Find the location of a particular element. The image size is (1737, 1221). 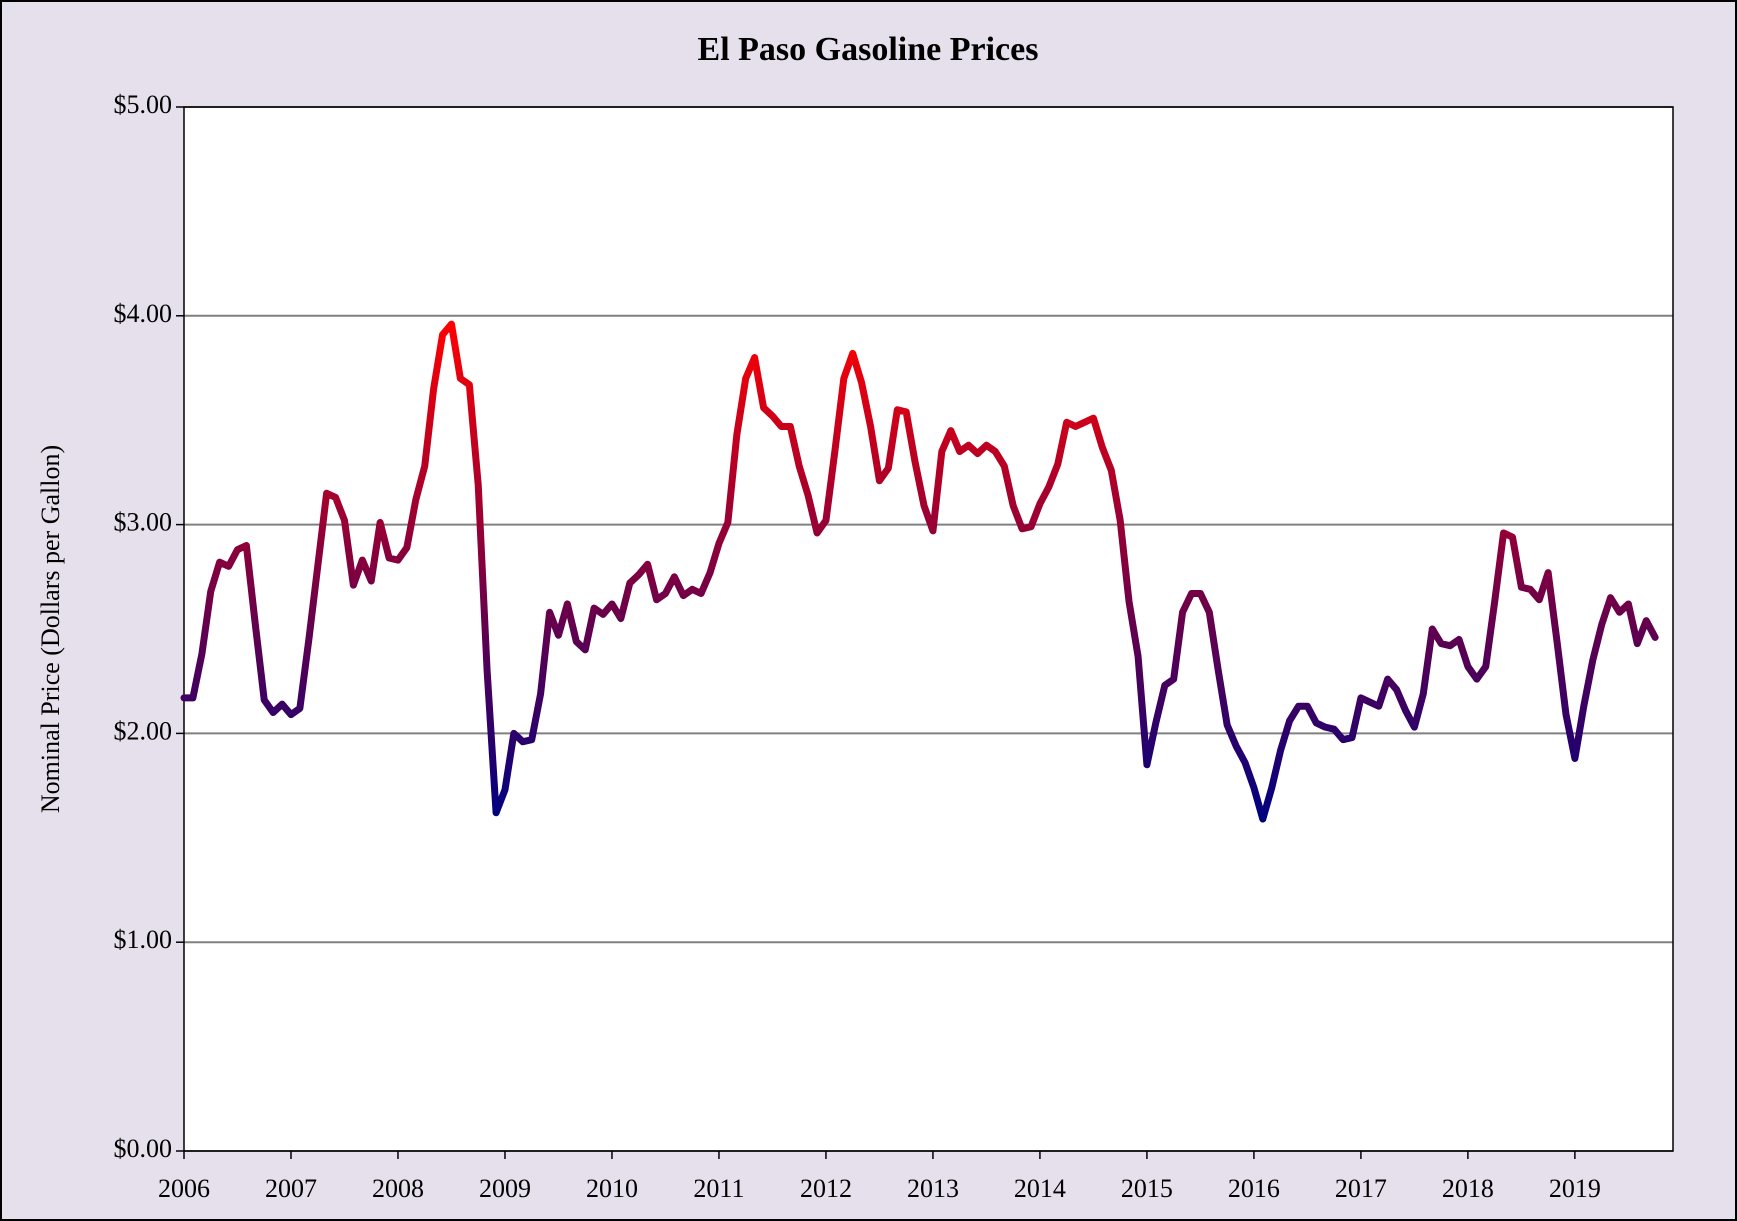

x-tick-label: 2009 is located at coordinates (505, 1188).